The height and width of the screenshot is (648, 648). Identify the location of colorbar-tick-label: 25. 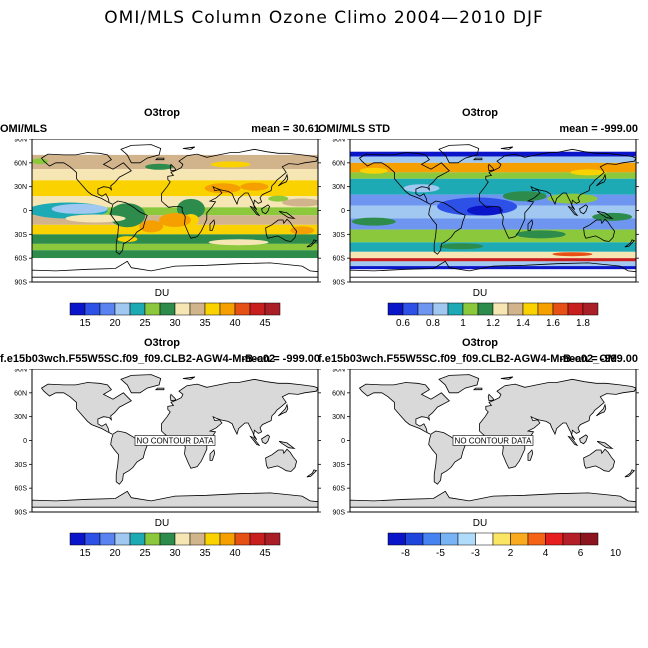
(145, 553).